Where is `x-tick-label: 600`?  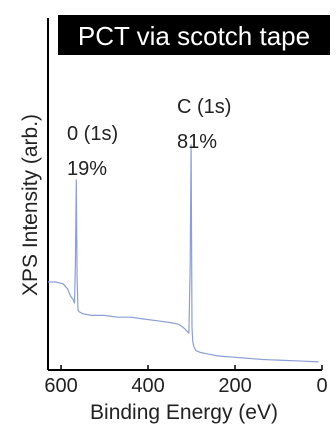 x-tick-label: 600 is located at coordinates (60, 386).